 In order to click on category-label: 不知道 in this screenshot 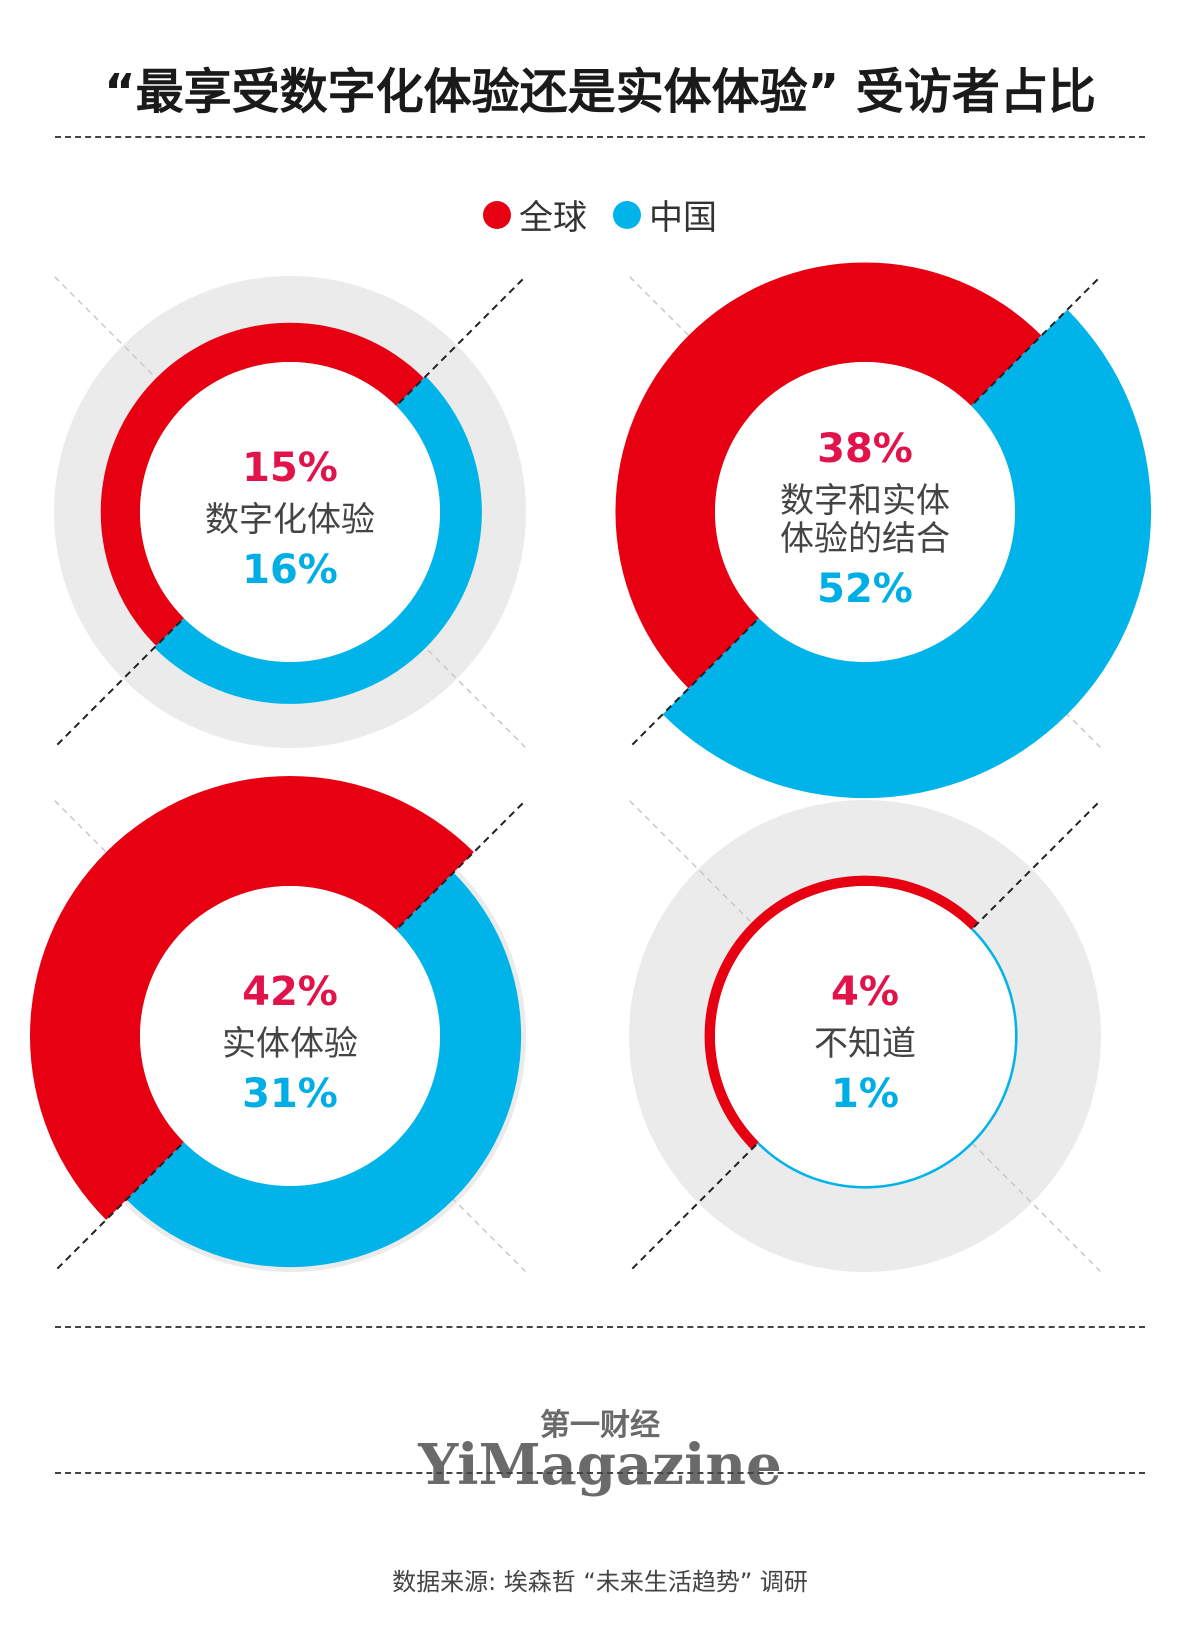, I will do `click(865, 1044)`.